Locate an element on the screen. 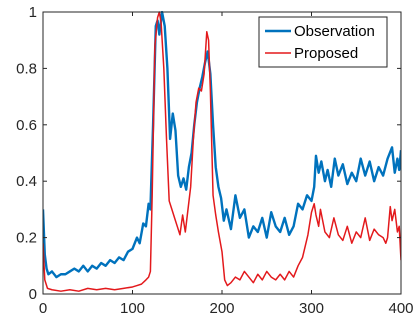  legend-label-proposed: Proposed is located at coordinates (326, 53).